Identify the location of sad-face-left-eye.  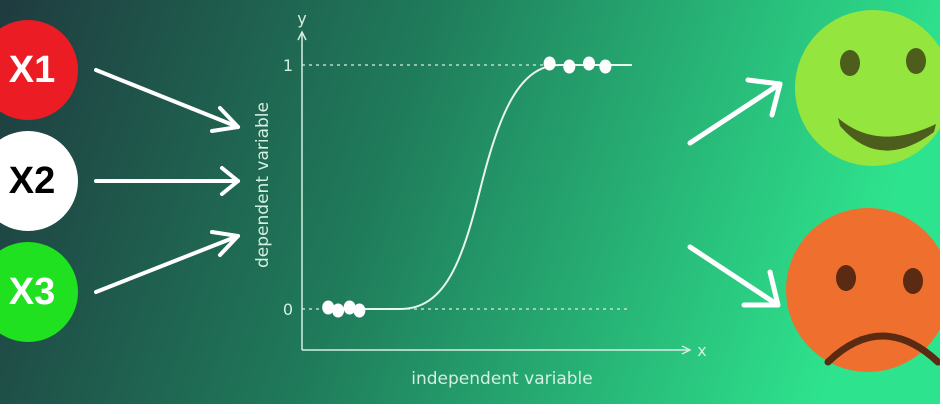
(846, 278).